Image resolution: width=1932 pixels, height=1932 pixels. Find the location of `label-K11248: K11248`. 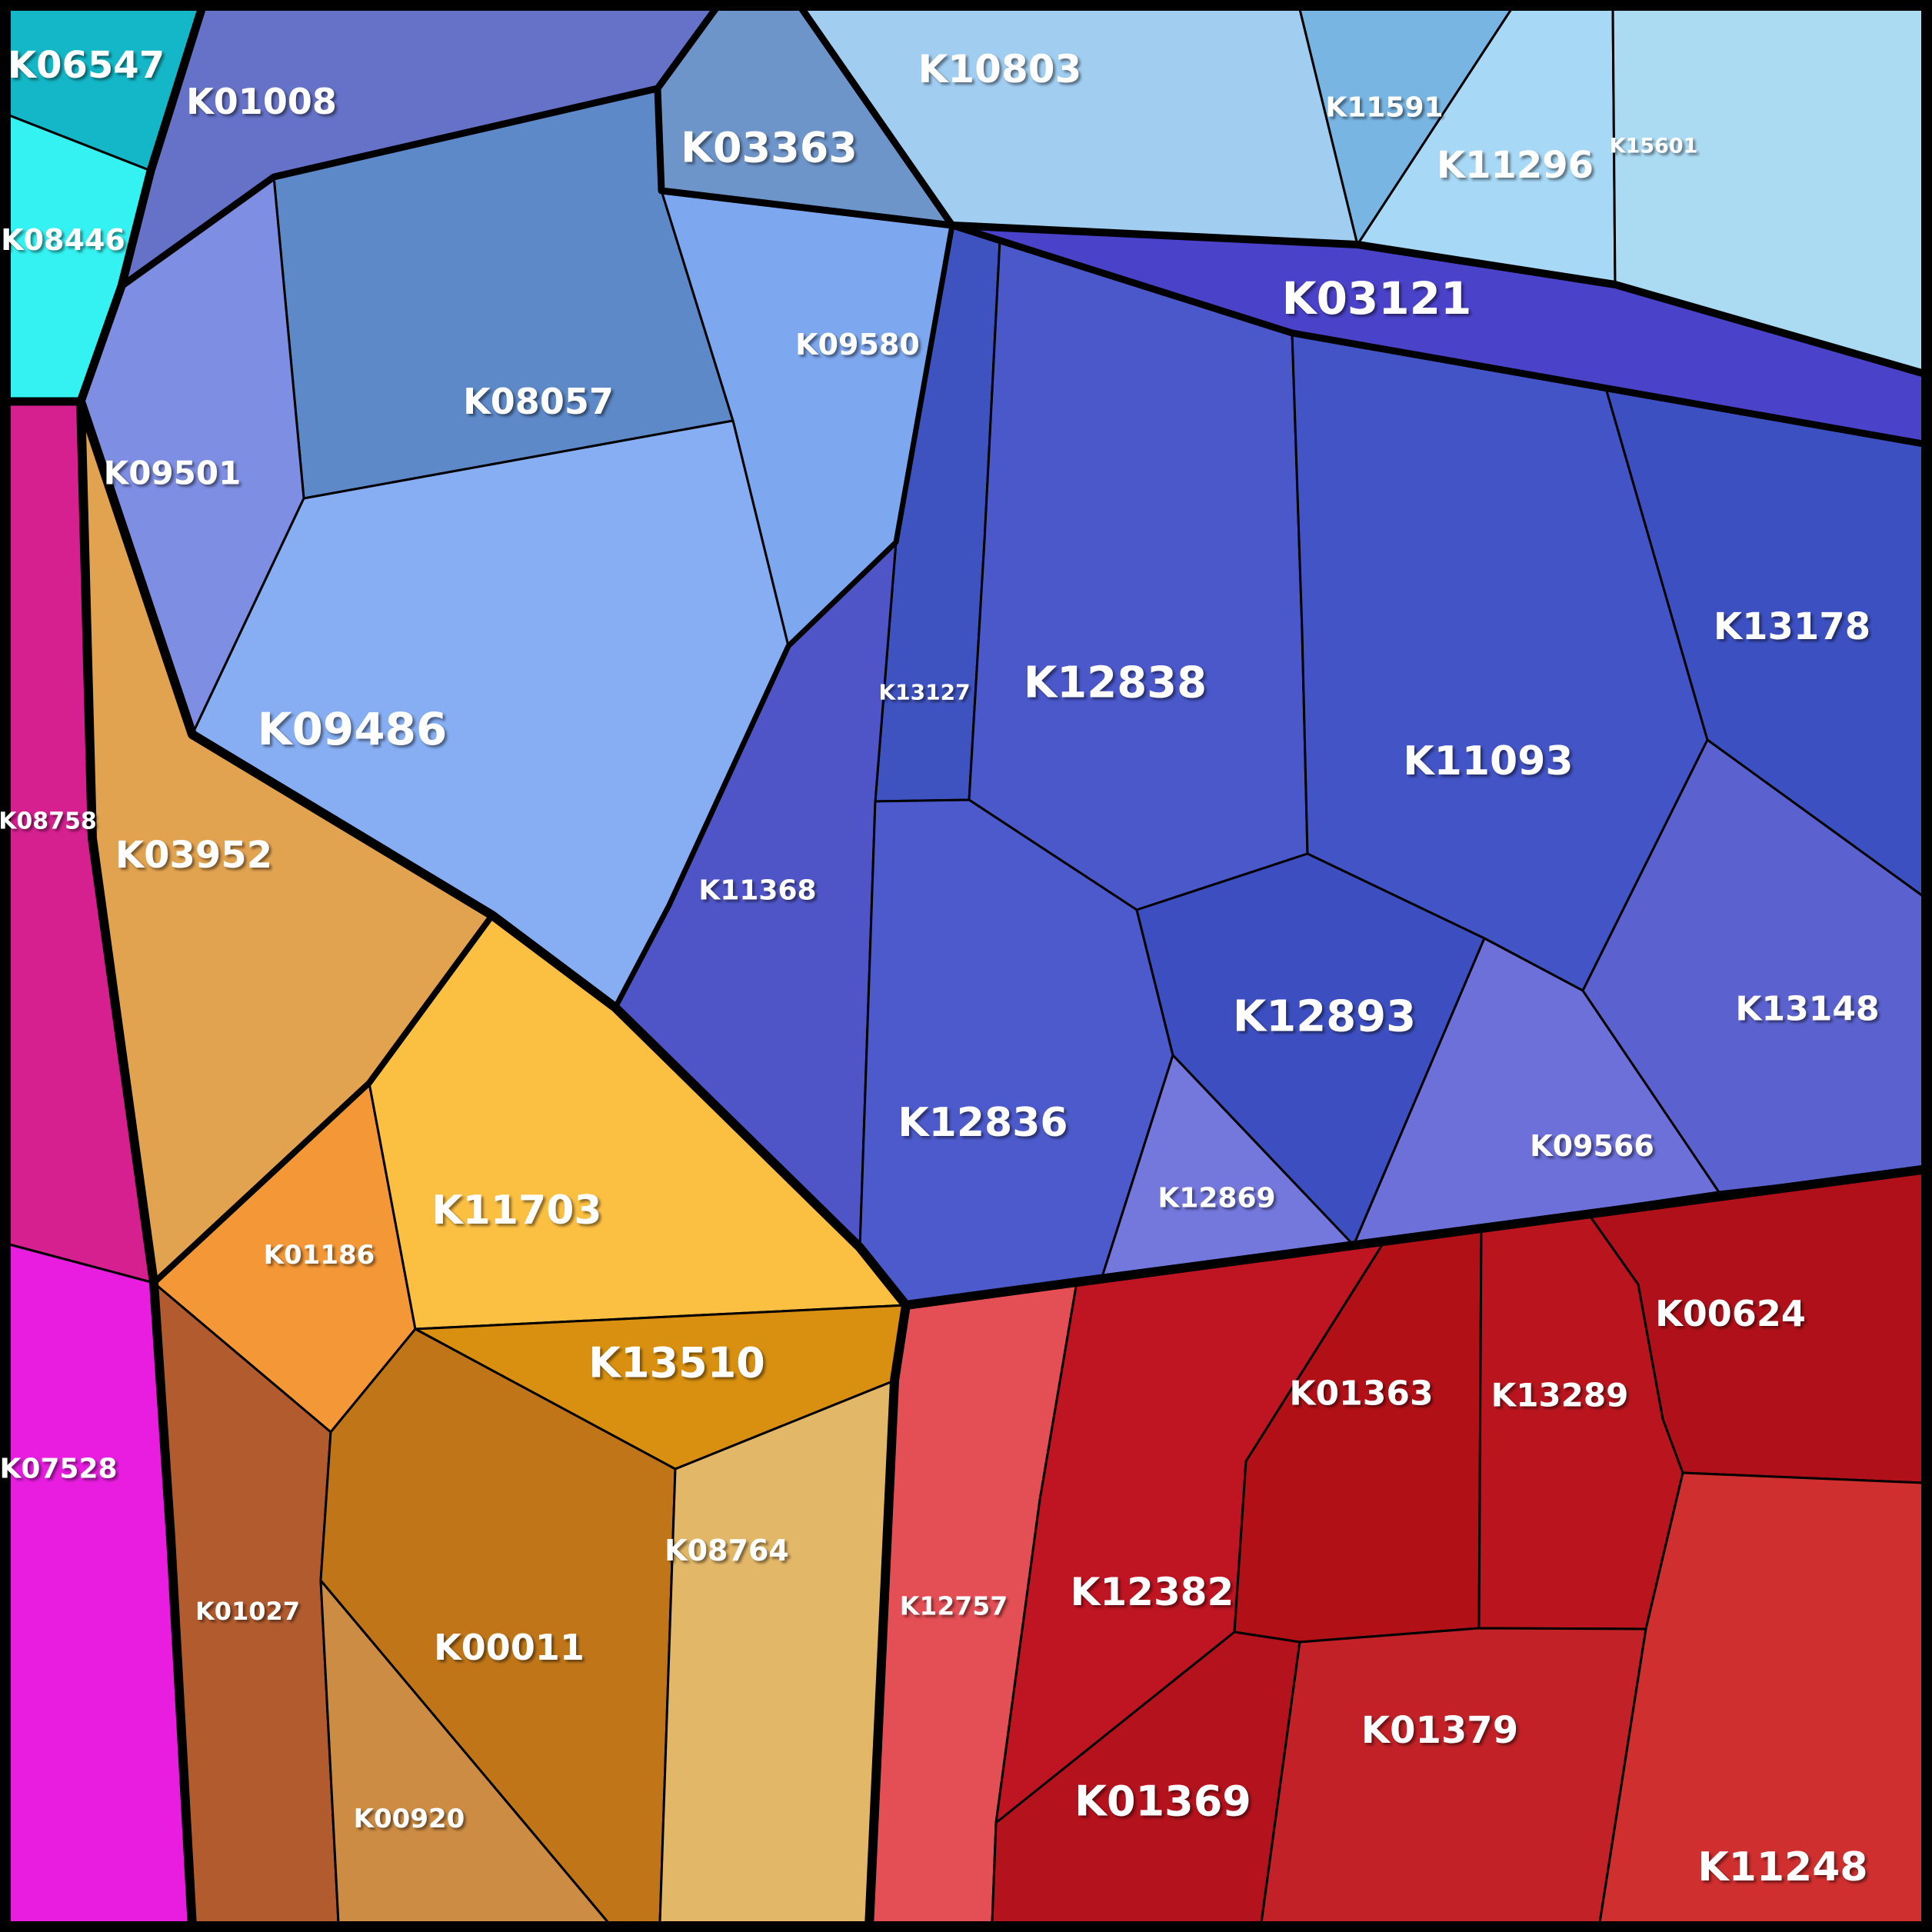

label-K11248: K11248 is located at coordinates (1782, 1867).